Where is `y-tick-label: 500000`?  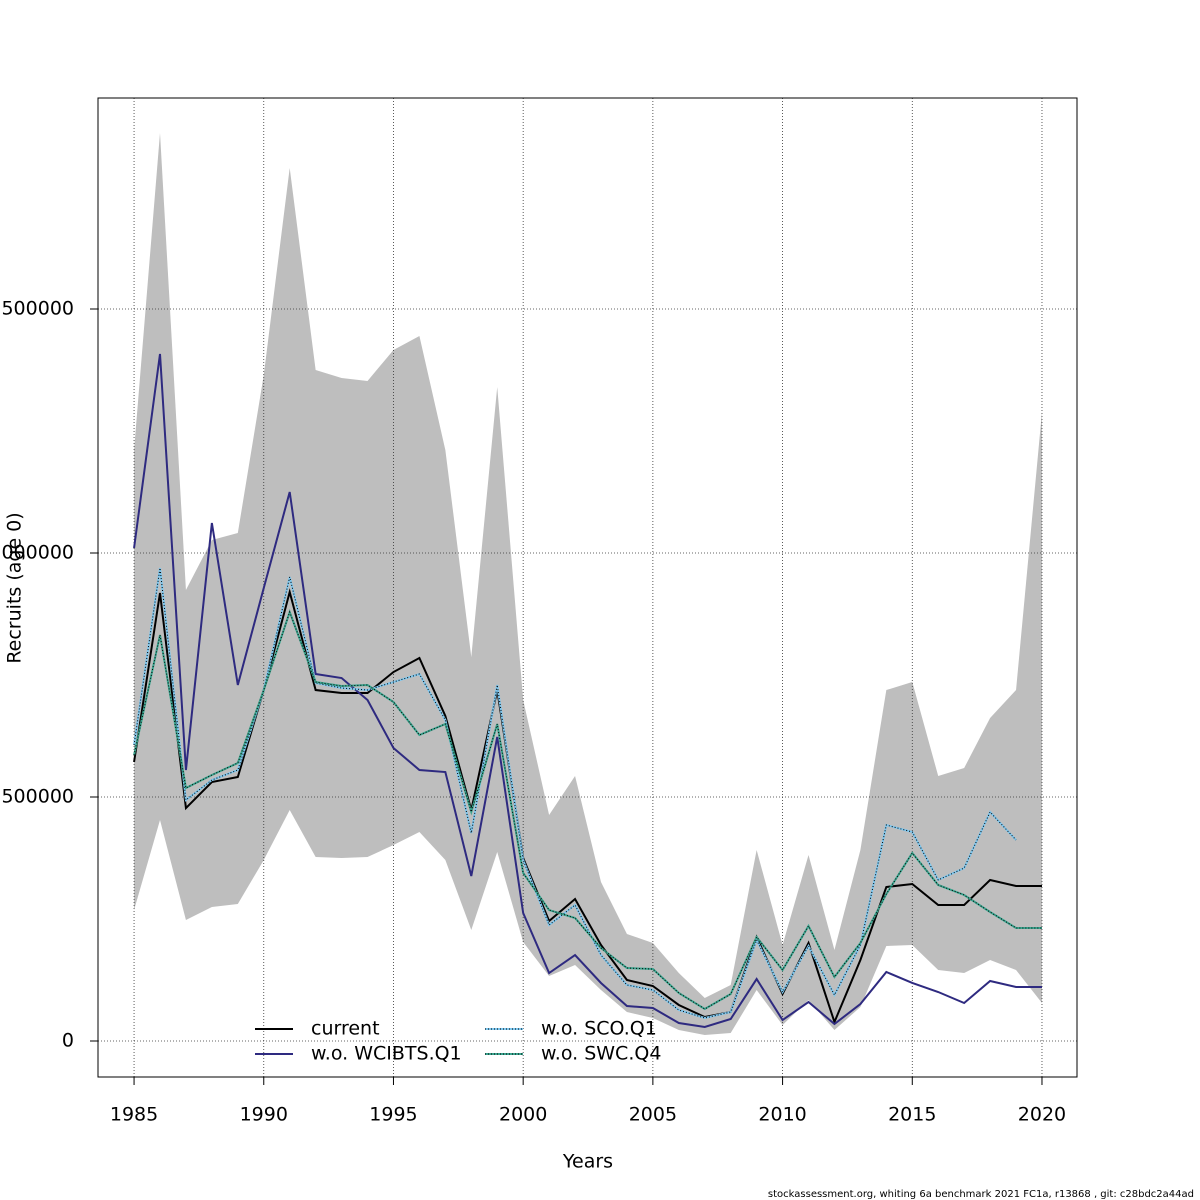 y-tick-label: 500000 is located at coordinates (37, 797).